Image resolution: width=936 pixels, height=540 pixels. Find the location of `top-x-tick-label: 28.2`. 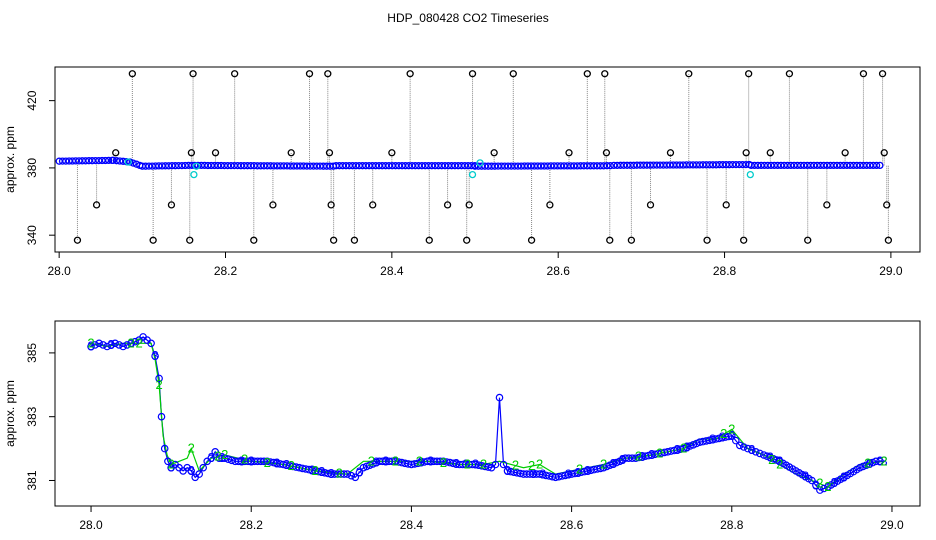

top-x-tick-label: 28.2 is located at coordinates (226, 271).